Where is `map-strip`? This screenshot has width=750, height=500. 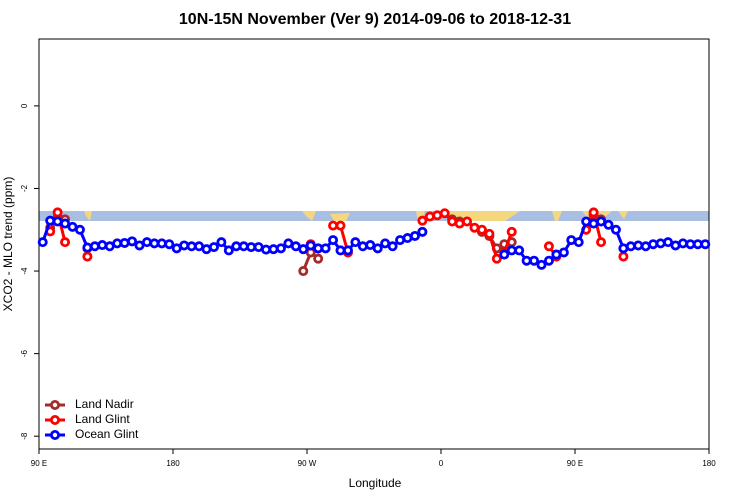 map-strip is located at coordinates (374, 216).